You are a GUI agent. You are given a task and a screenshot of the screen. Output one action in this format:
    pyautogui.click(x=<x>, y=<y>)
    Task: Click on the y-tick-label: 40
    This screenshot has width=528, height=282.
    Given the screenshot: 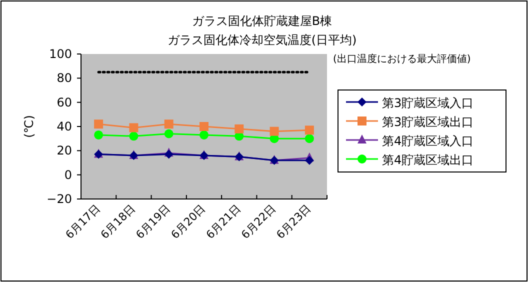 What is the action you would take?
    pyautogui.click(x=64, y=127)
    